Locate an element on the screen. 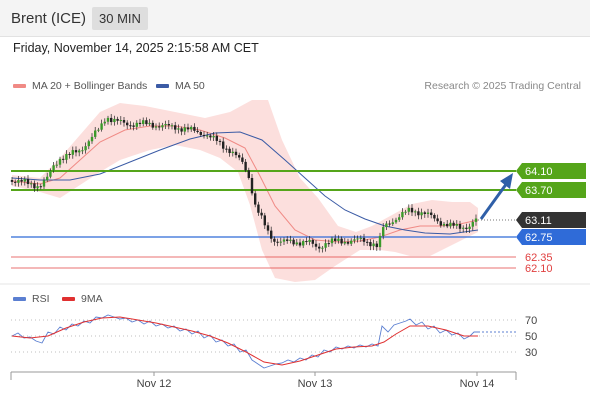 This screenshot has height=400, width=590. rsi-label-50: 50 is located at coordinates (531, 337).